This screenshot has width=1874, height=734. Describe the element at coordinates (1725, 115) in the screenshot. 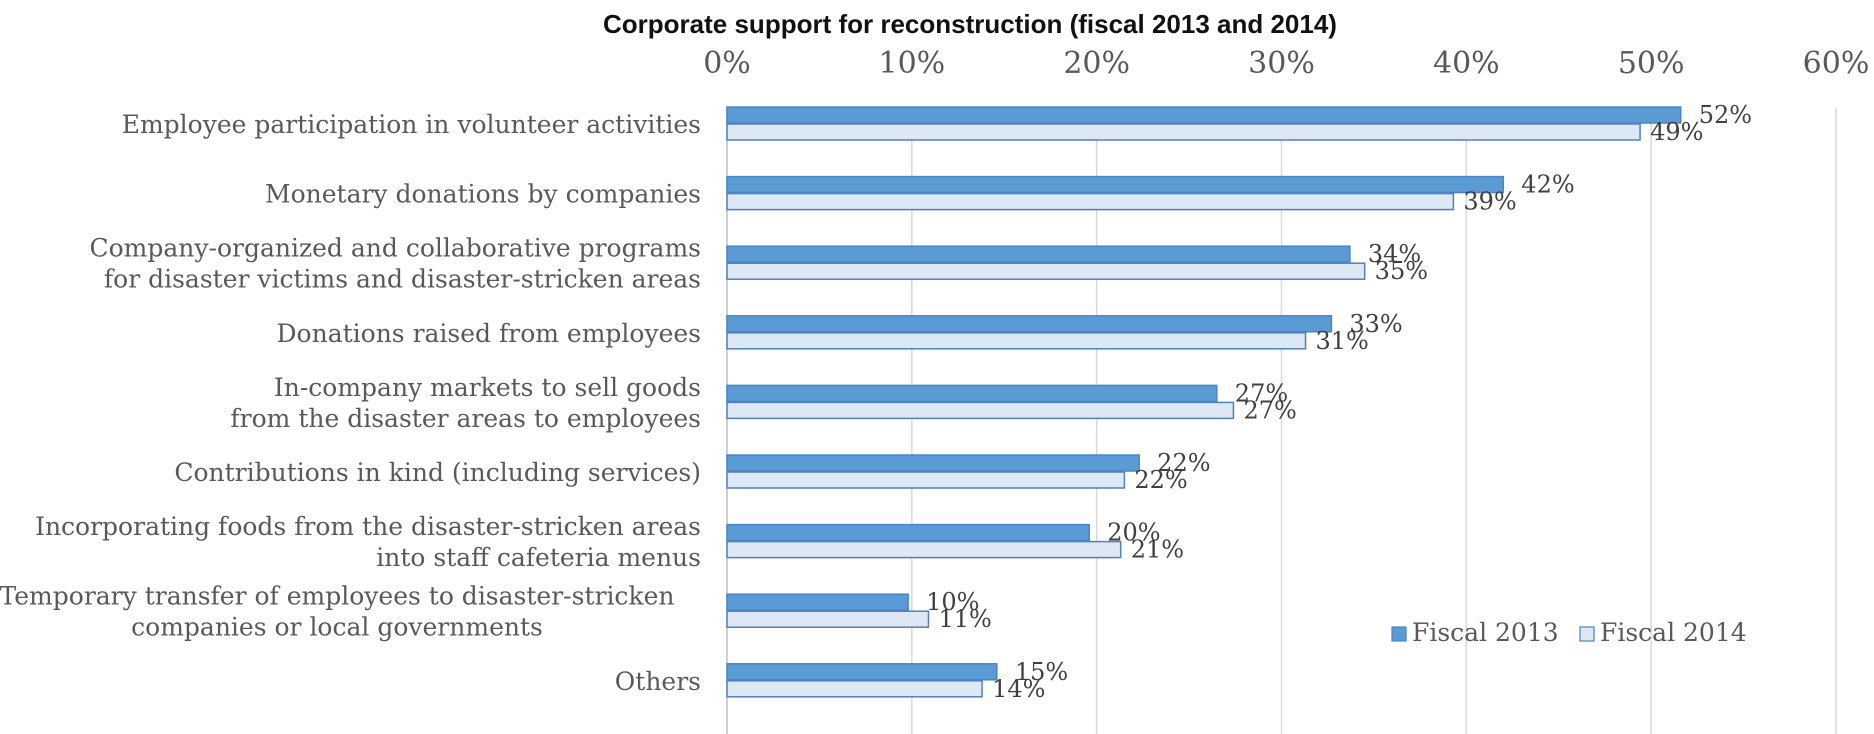

I see `data-label: 52%` at that location.